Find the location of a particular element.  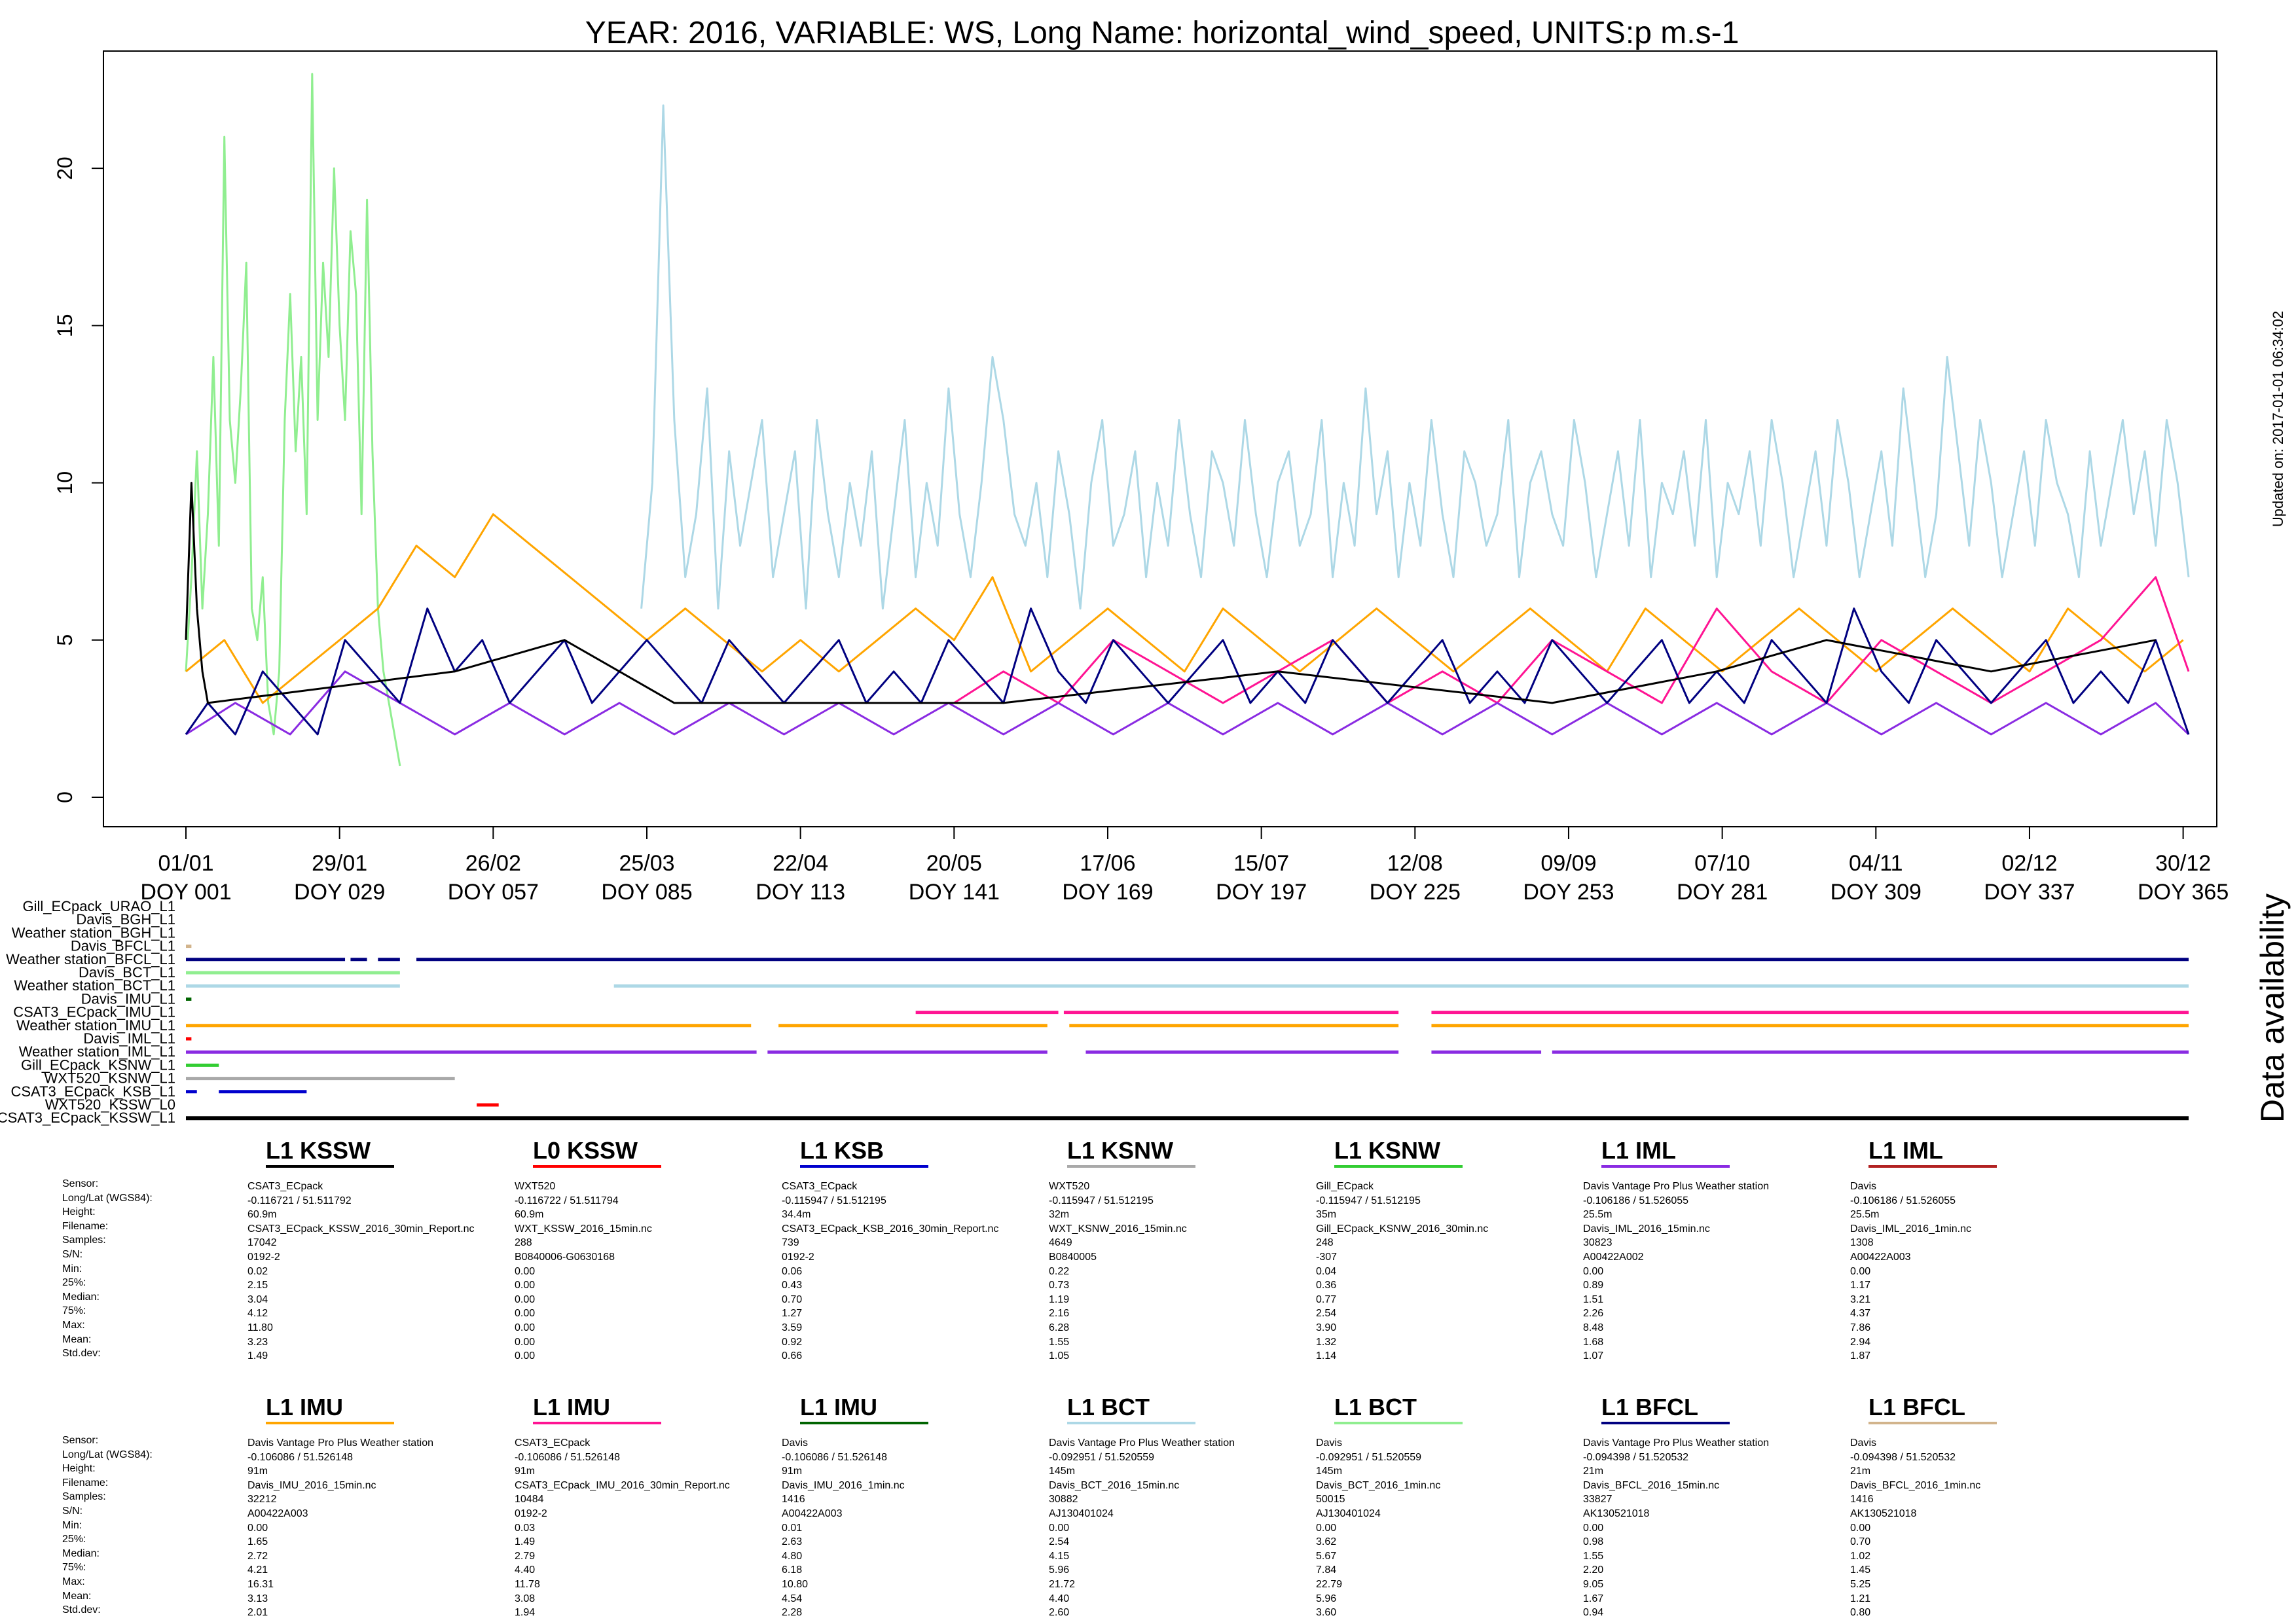

stats-value: 4.21 is located at coordinates (257, 1570).